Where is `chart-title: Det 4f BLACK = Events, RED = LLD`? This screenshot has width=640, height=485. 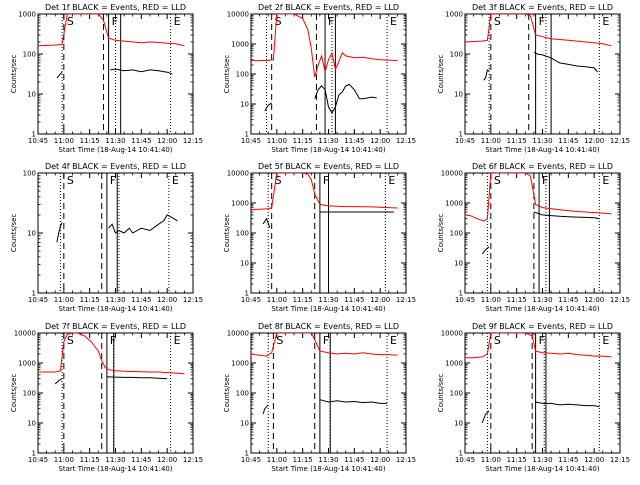 chart-title: Det 4f BLACK = Events, RED = LLD is located at coordinates (115, 166).